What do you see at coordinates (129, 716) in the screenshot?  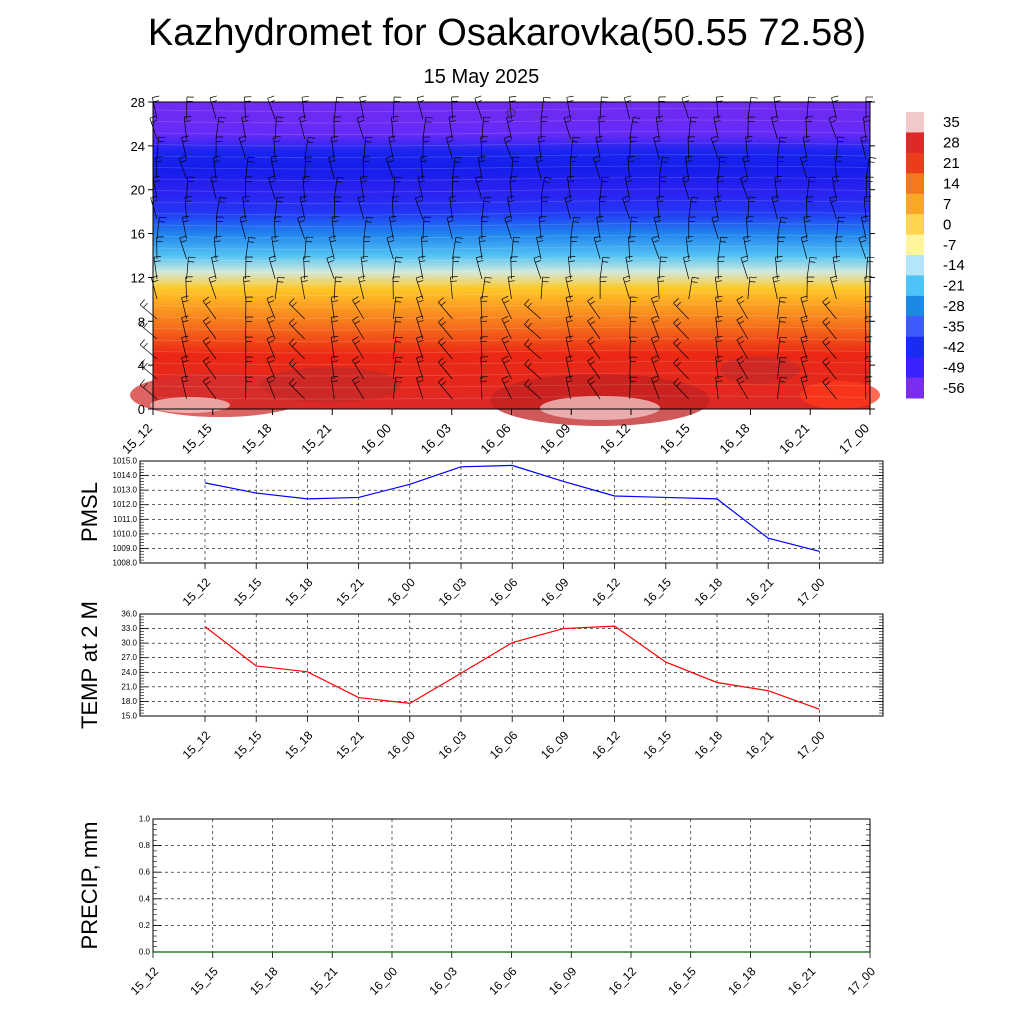 I see `y-tick-label: 15.0` at bounding box center [129, 716].